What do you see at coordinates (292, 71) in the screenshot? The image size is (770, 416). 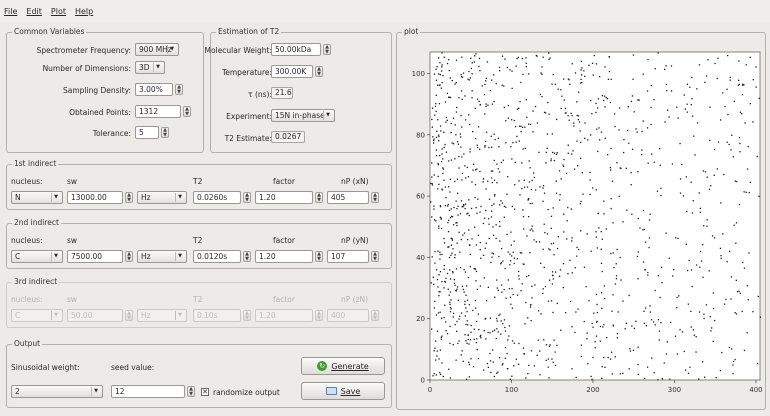 I see `temperature-input: 300.00K` at bounding box center [292, 71].